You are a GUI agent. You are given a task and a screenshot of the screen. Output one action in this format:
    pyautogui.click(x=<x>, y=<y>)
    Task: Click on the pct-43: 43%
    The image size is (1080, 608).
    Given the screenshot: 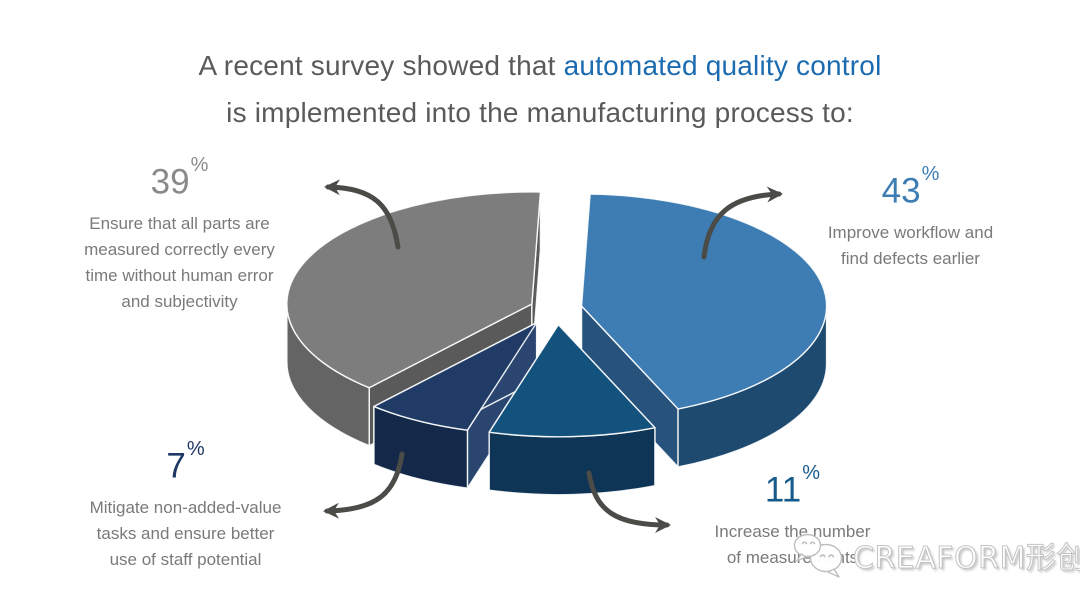 What is the action you would take?
    pyautogui.click(x=910, y=187)
    